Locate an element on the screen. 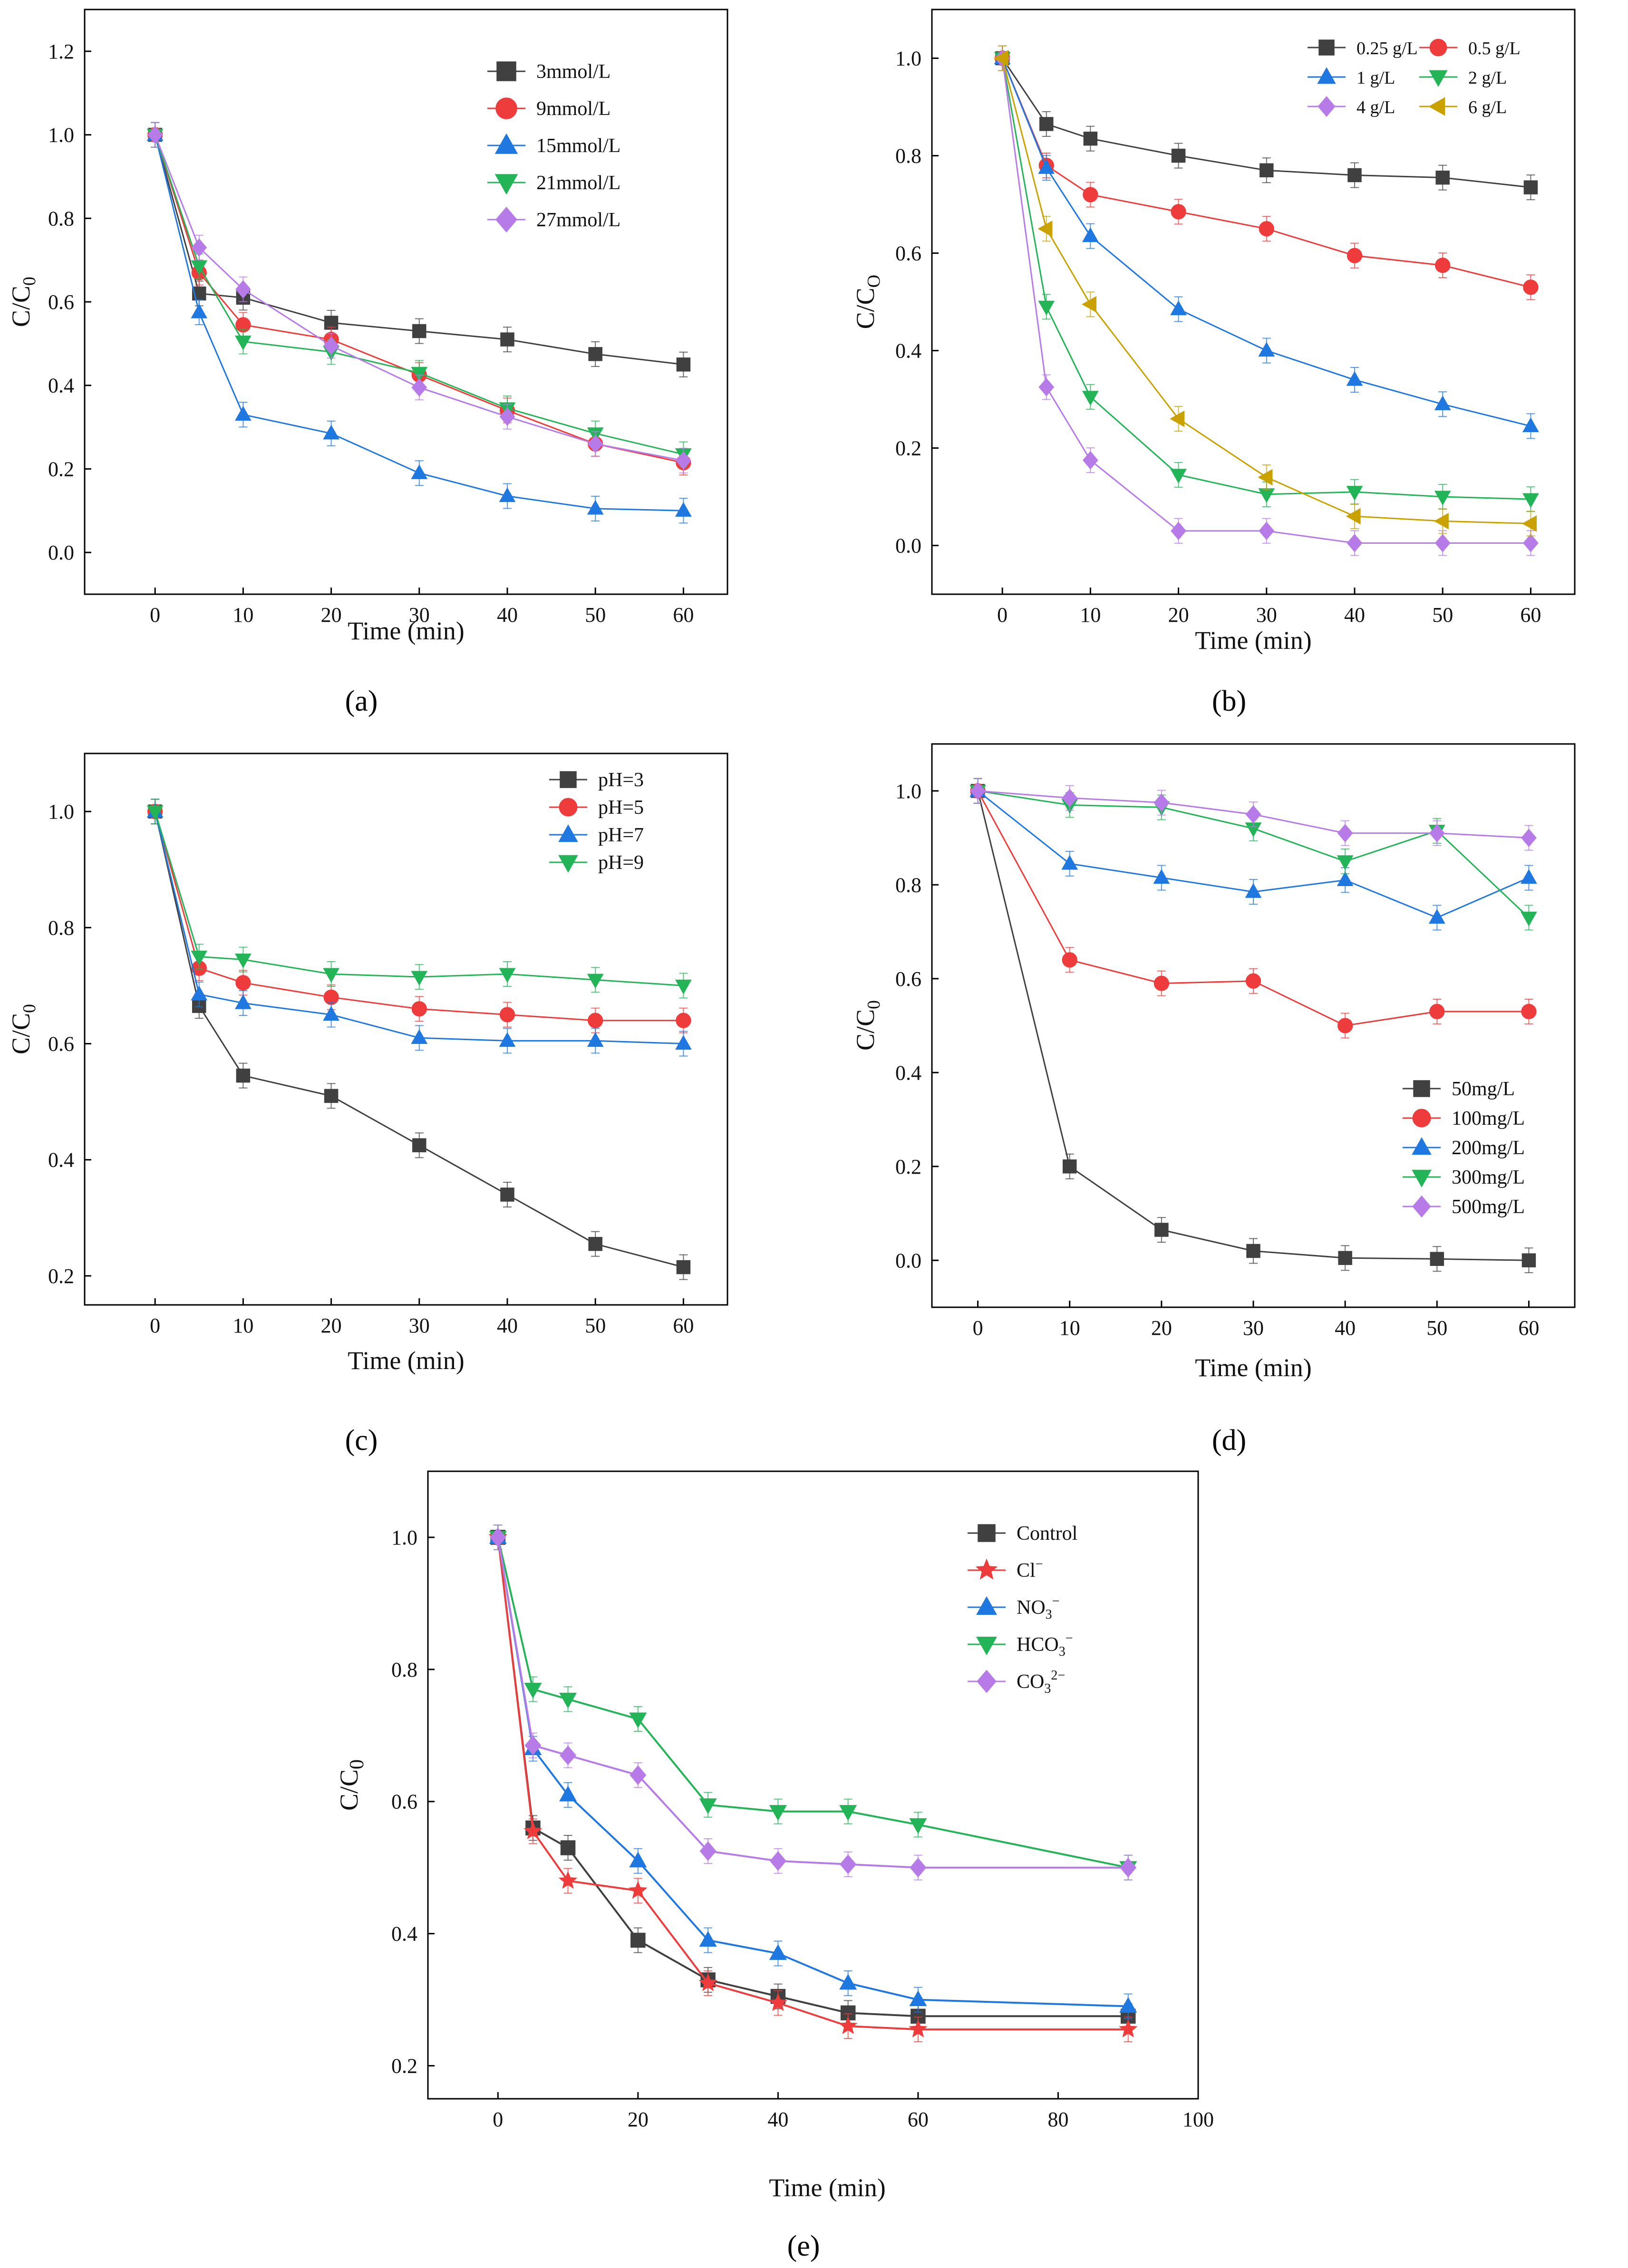 The image size is (1628, 2268). plot-frame is located at coordinates (406, 1030).